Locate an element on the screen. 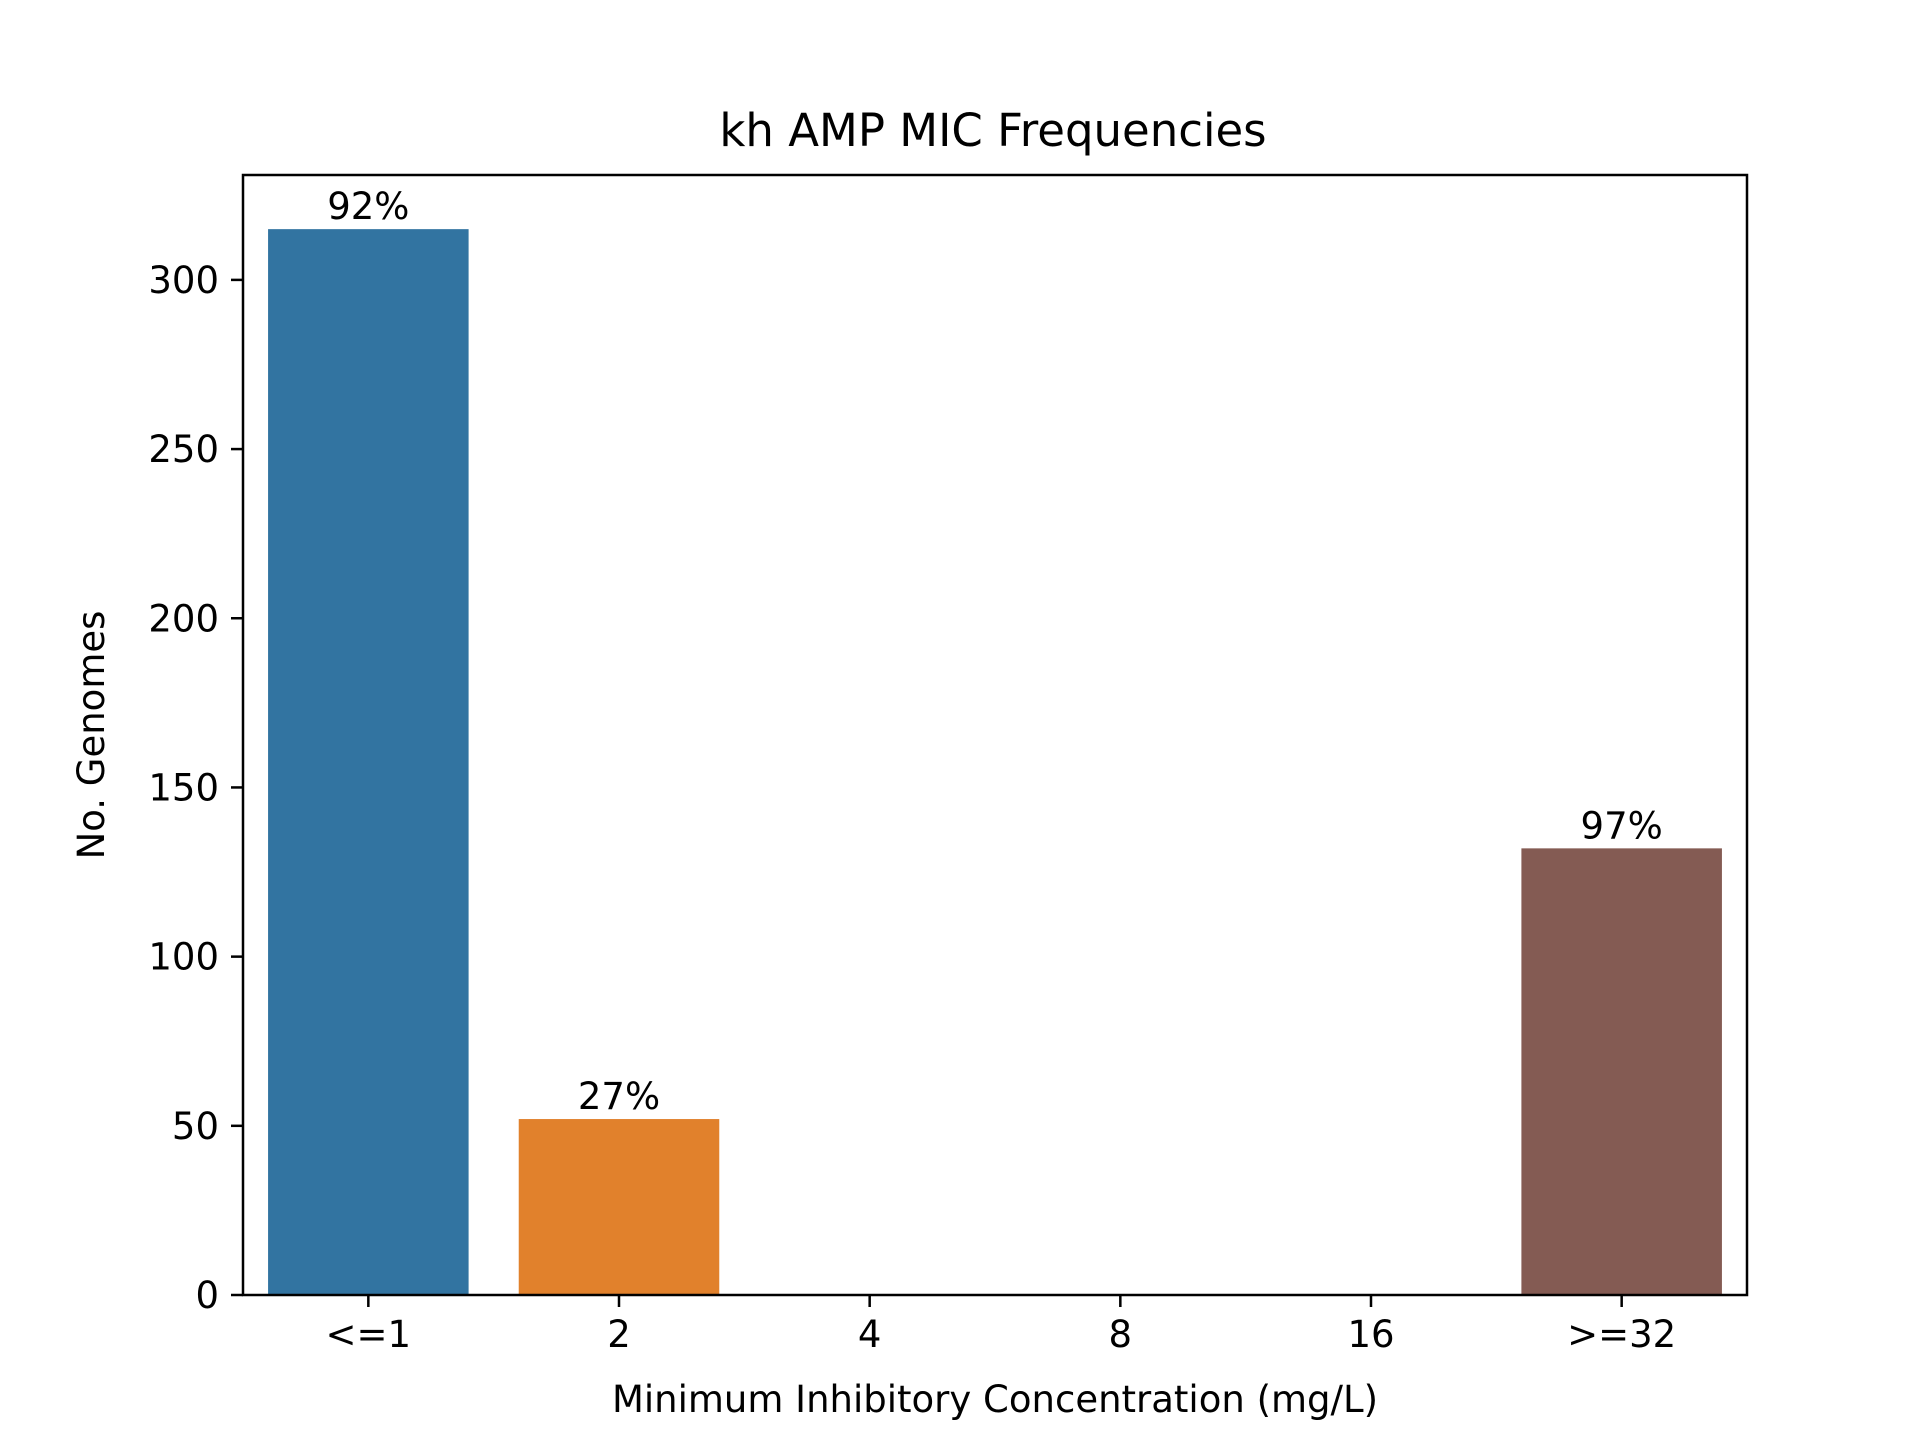  y-tick-label-3: 150 is located at coordinates (183, 787).